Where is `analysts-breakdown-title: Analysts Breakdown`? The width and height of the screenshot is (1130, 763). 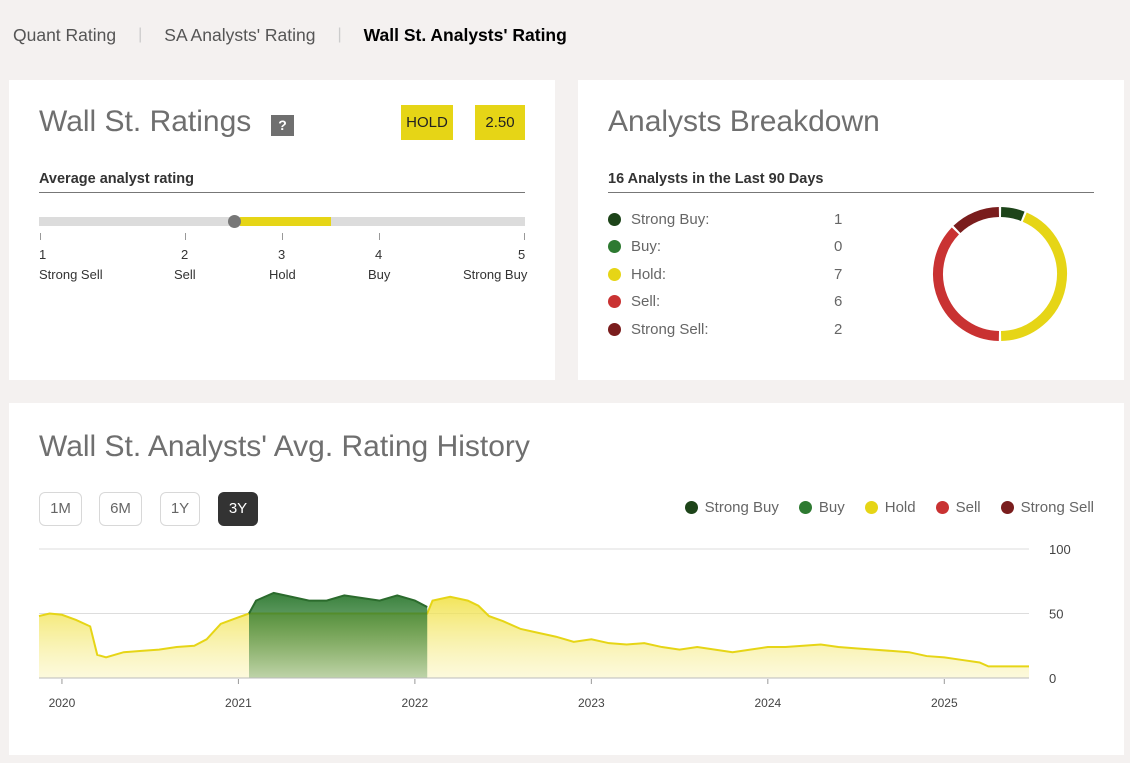 analysts-breakdown-title: Analysts Breakdown is located at coordinates (744, 121).